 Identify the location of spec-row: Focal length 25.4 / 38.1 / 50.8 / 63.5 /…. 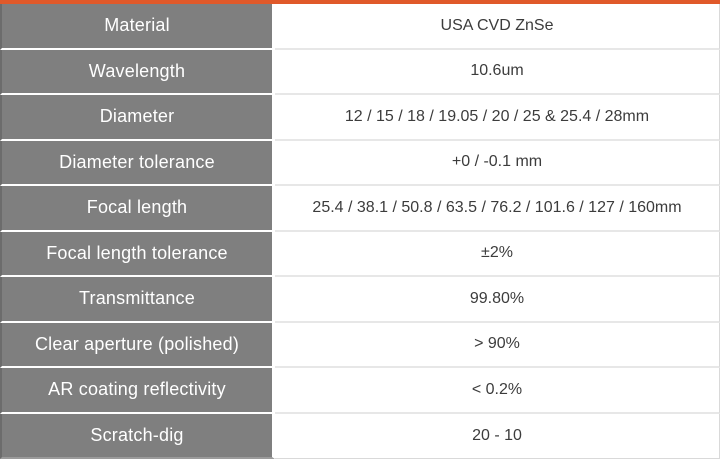
(360, 209).